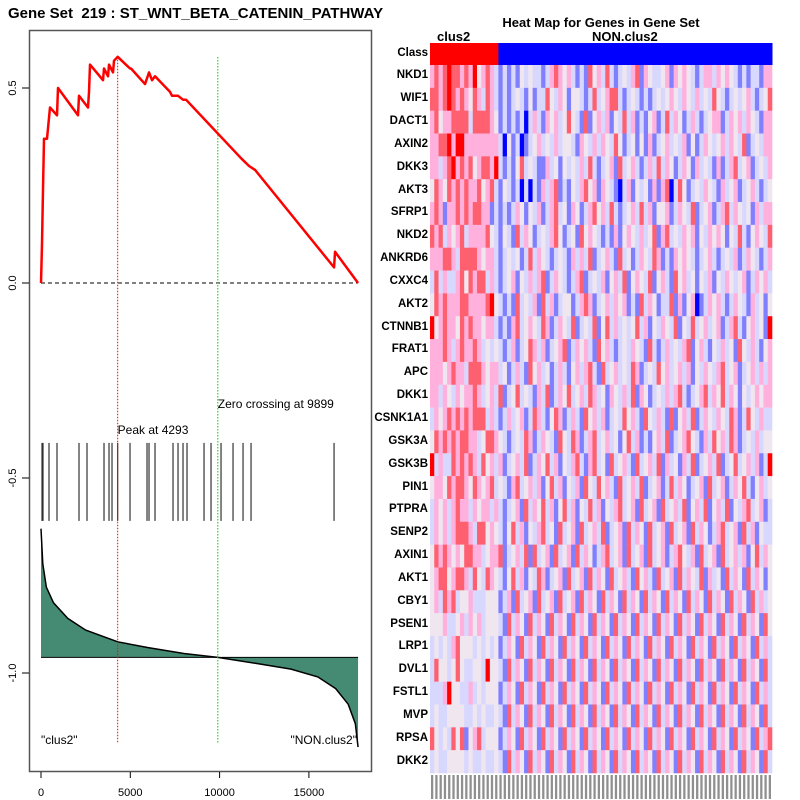 The height and width of the screenshot is (800, 800). What do you see at coordinates (408, 463) in the screenshot?
I see `gene-label: GSK3B` at bounding box center [408, 463].